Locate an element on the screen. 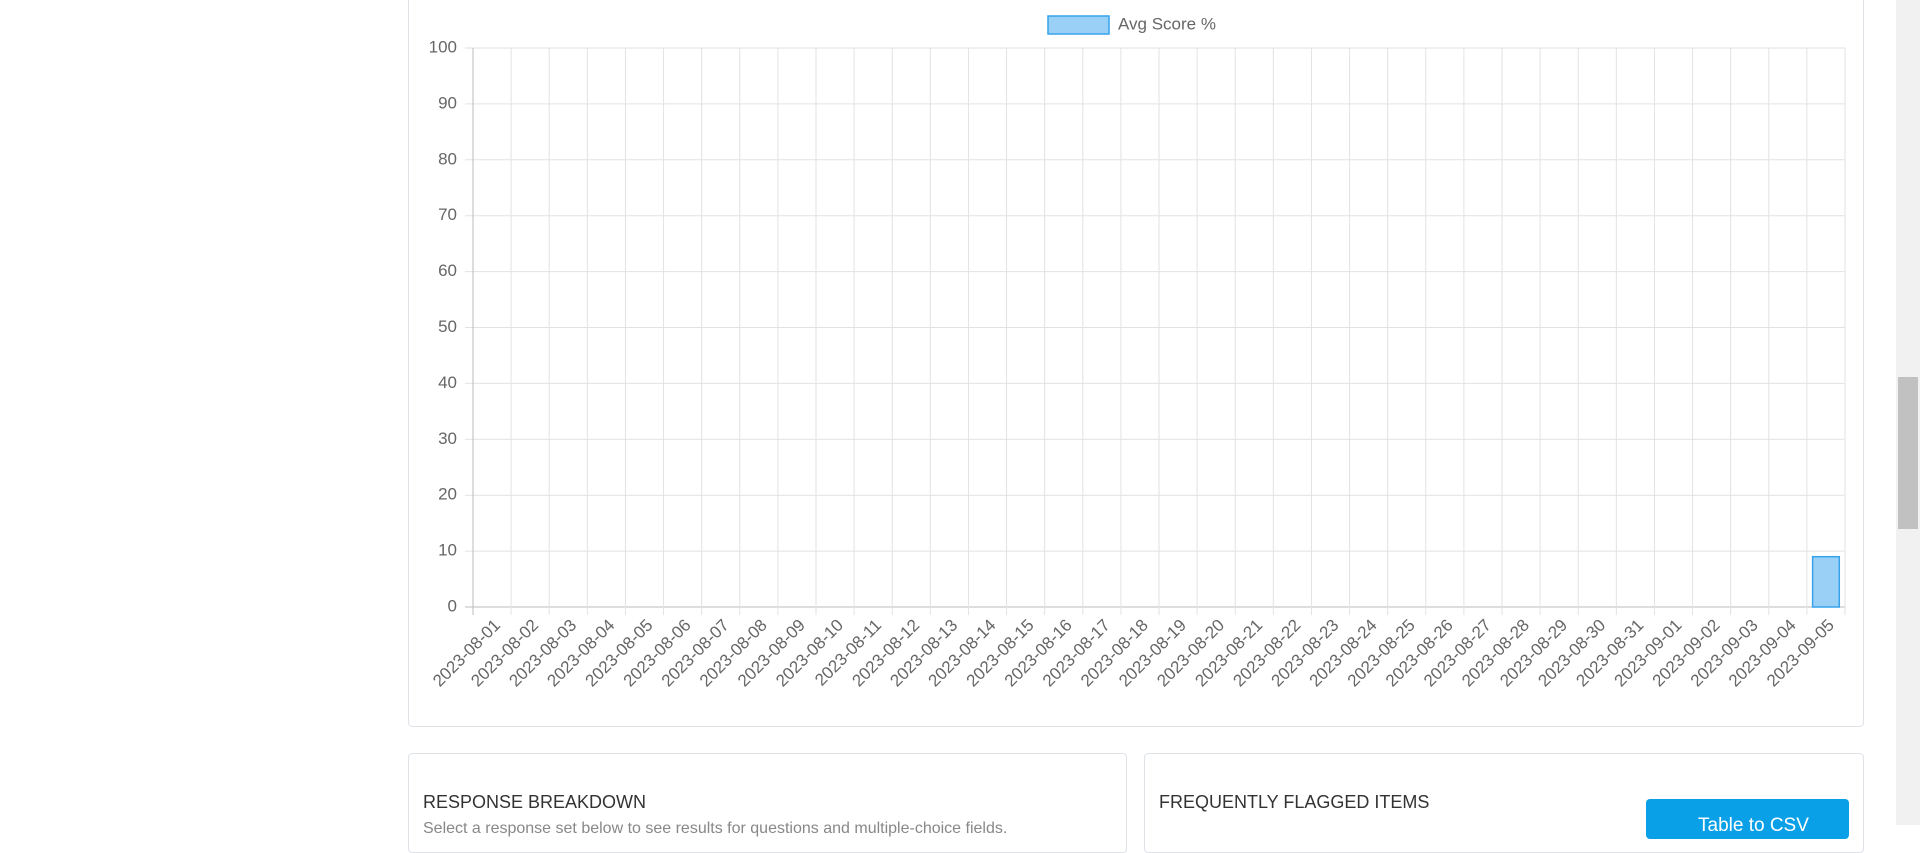 The image size is (1920, 853). y-tick-label: 100 is located at coordinates (443, 46).